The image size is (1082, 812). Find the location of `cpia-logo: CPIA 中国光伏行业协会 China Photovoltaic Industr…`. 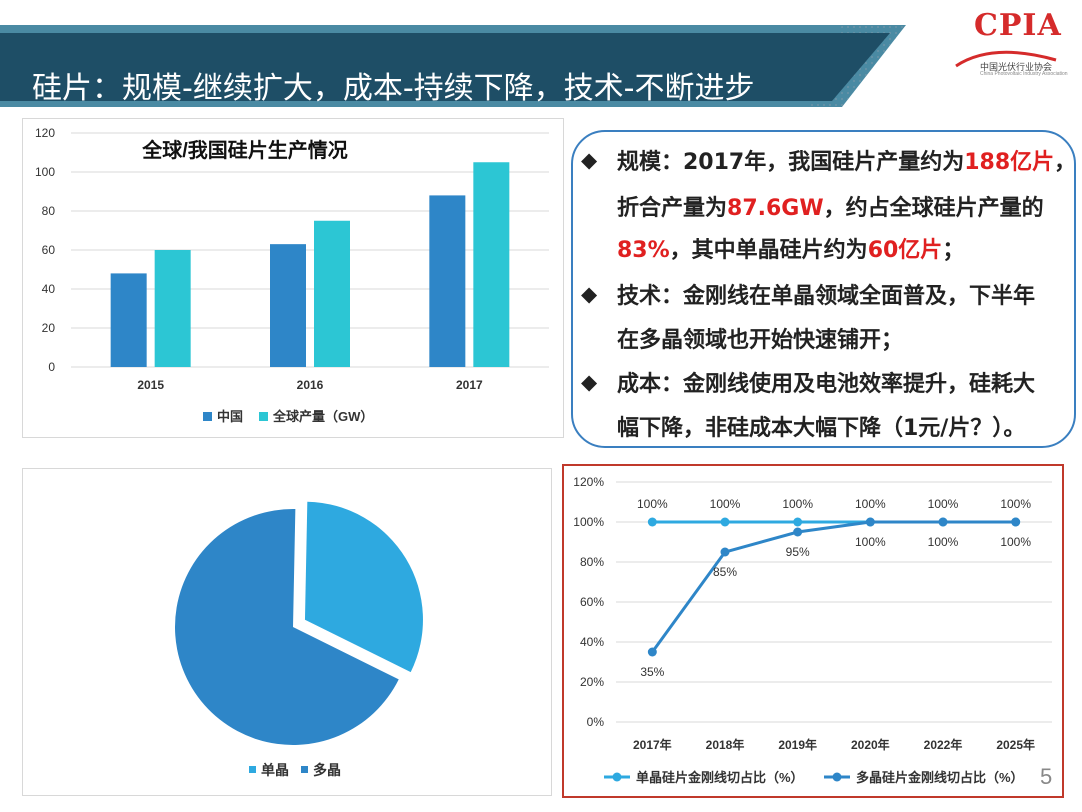

cpia-logo: CPIA 中国光伏行业协会 China Photovoltaic Industr… is located at coordinates (1010, 44).